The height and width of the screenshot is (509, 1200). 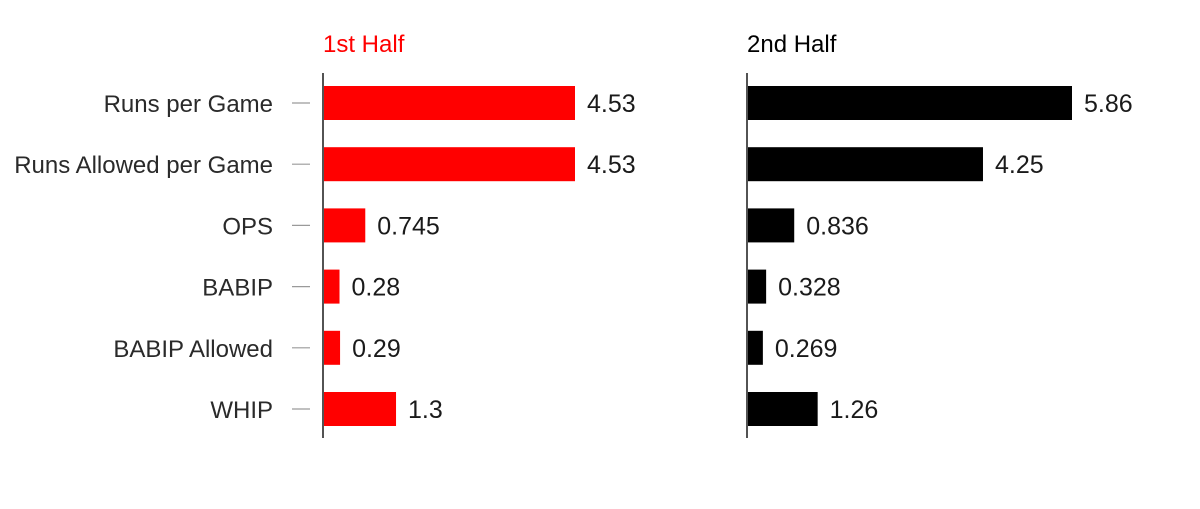 I want to click on bar-2nd-half-runs-allowed-per-game, so click(x=865, y=164).